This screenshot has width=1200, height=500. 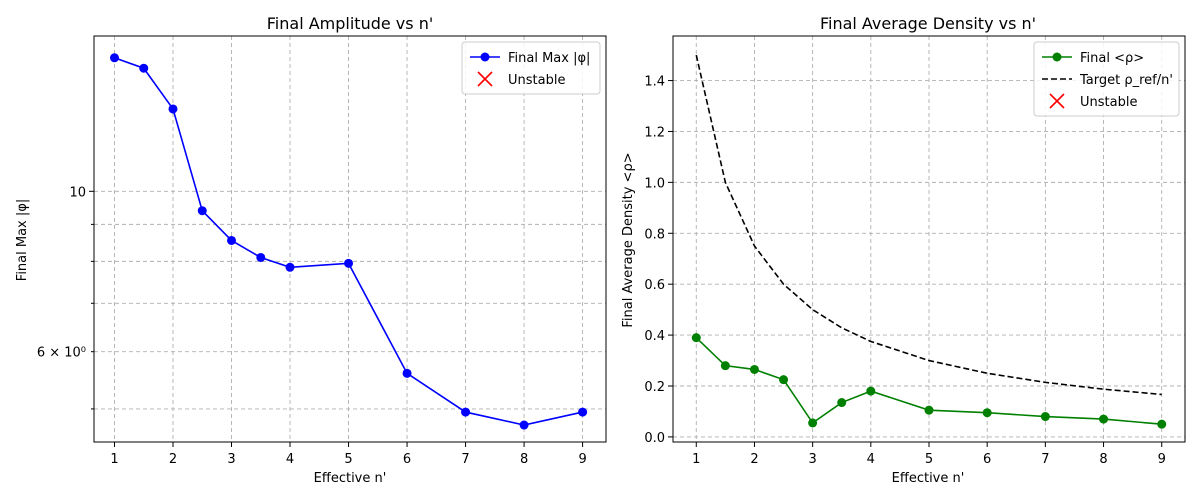 I want to click on density-legend-unstable-marker, so click(x=1057, y=101).